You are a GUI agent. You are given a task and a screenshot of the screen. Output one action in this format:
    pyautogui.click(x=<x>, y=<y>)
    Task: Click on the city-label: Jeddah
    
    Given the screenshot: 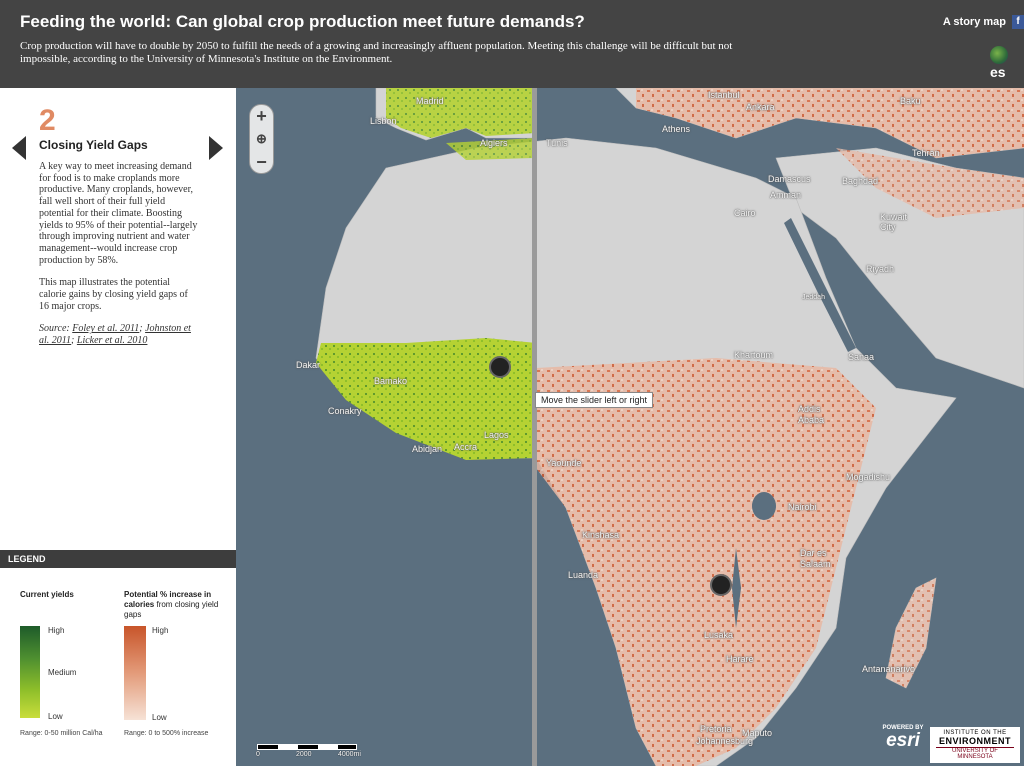 What is the action you would take?
    pyautogui.click(x=813, y=297)
    